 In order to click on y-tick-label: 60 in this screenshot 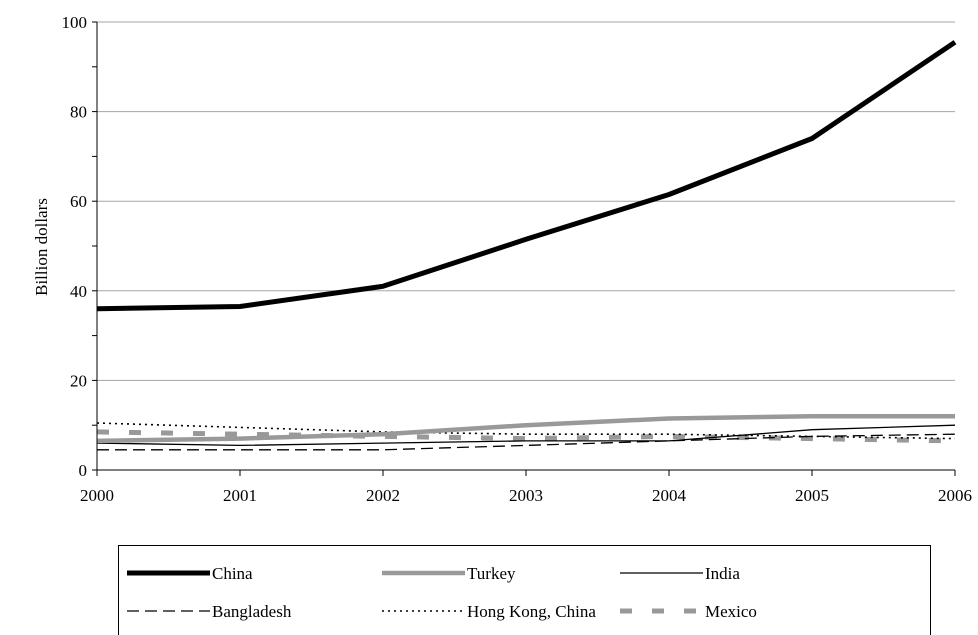, I will do `click(78, 201)`.